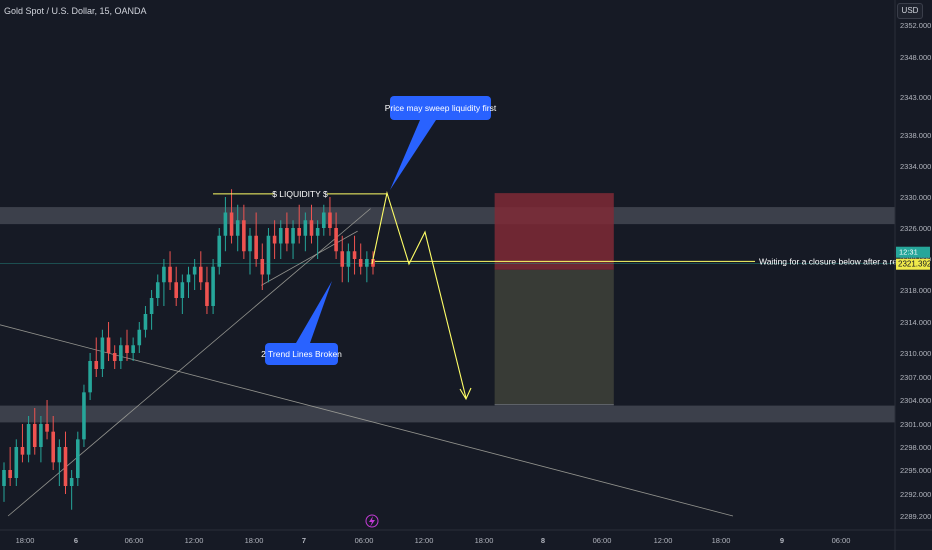 This screenshot has height=550, width=932. Describe the element at coordinates (447, 216) in the screenshot. I see `upper-zone` at that location.